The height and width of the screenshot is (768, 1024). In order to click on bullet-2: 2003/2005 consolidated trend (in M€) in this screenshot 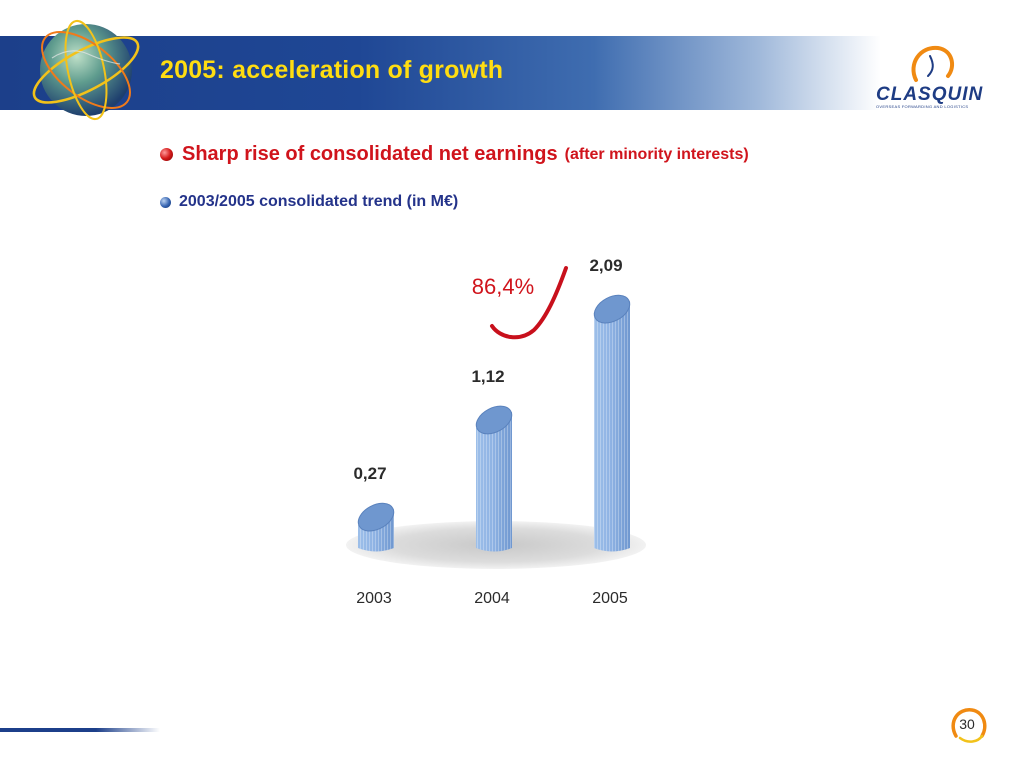, I will do `click(309, 202)`.